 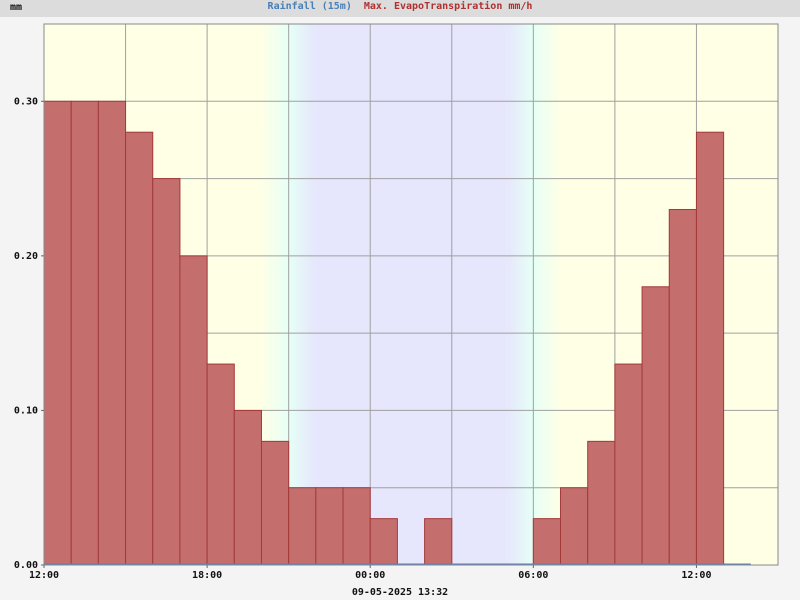 I want to click on y-tick-label: 0.00, so click(x=26, y=565).